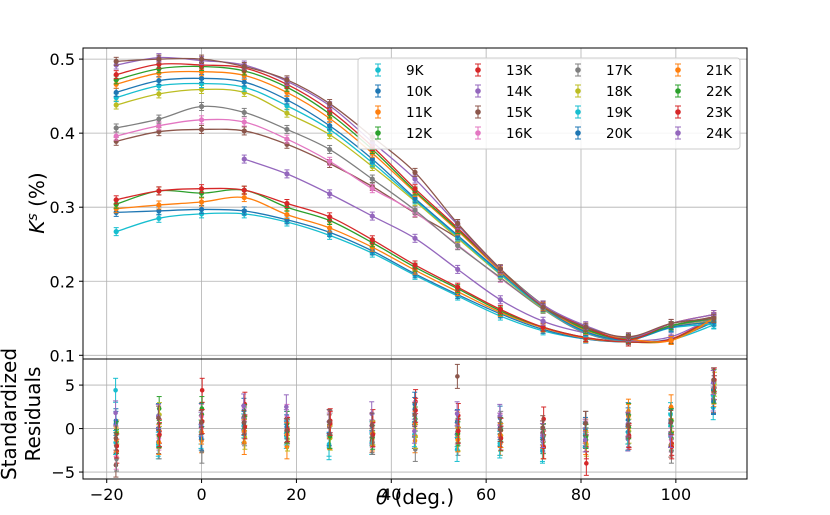 This screenshot has width=830, height=515. Describe the element at coordinates (419, 134) in the screenshot. I see `legend-label: 12K` at that location.